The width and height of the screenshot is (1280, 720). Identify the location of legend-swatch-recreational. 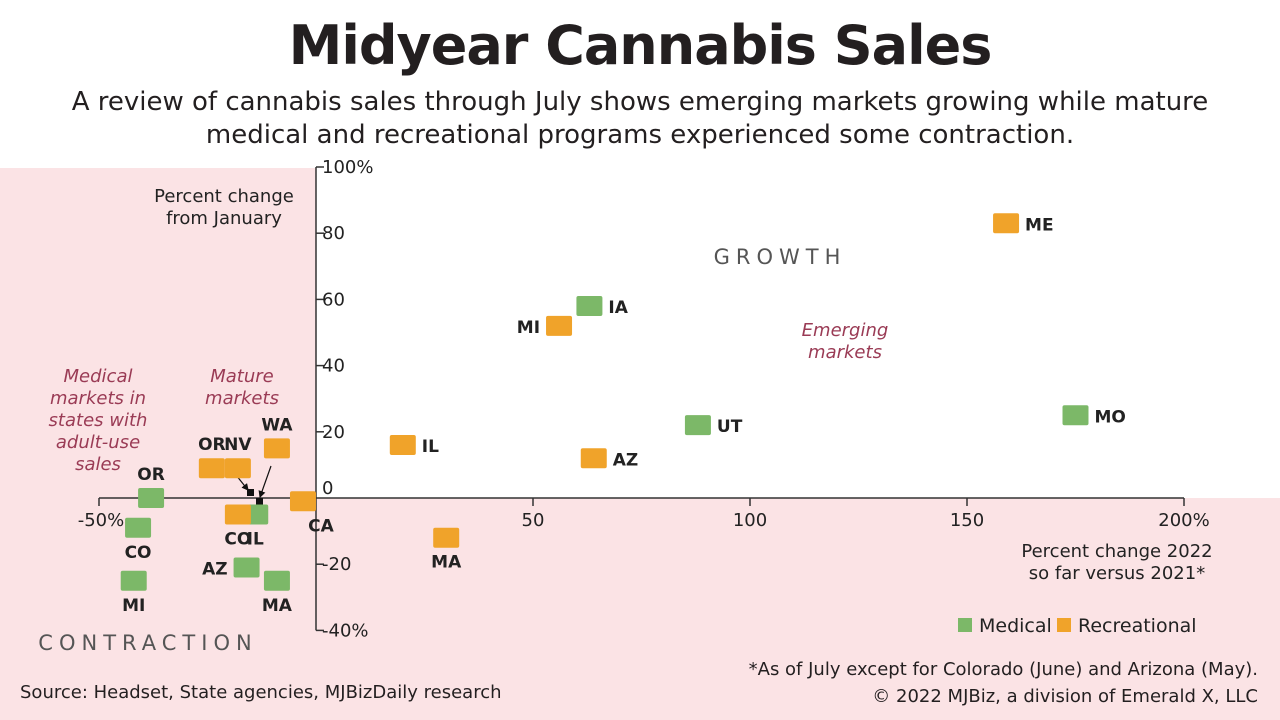
(1064, 625).